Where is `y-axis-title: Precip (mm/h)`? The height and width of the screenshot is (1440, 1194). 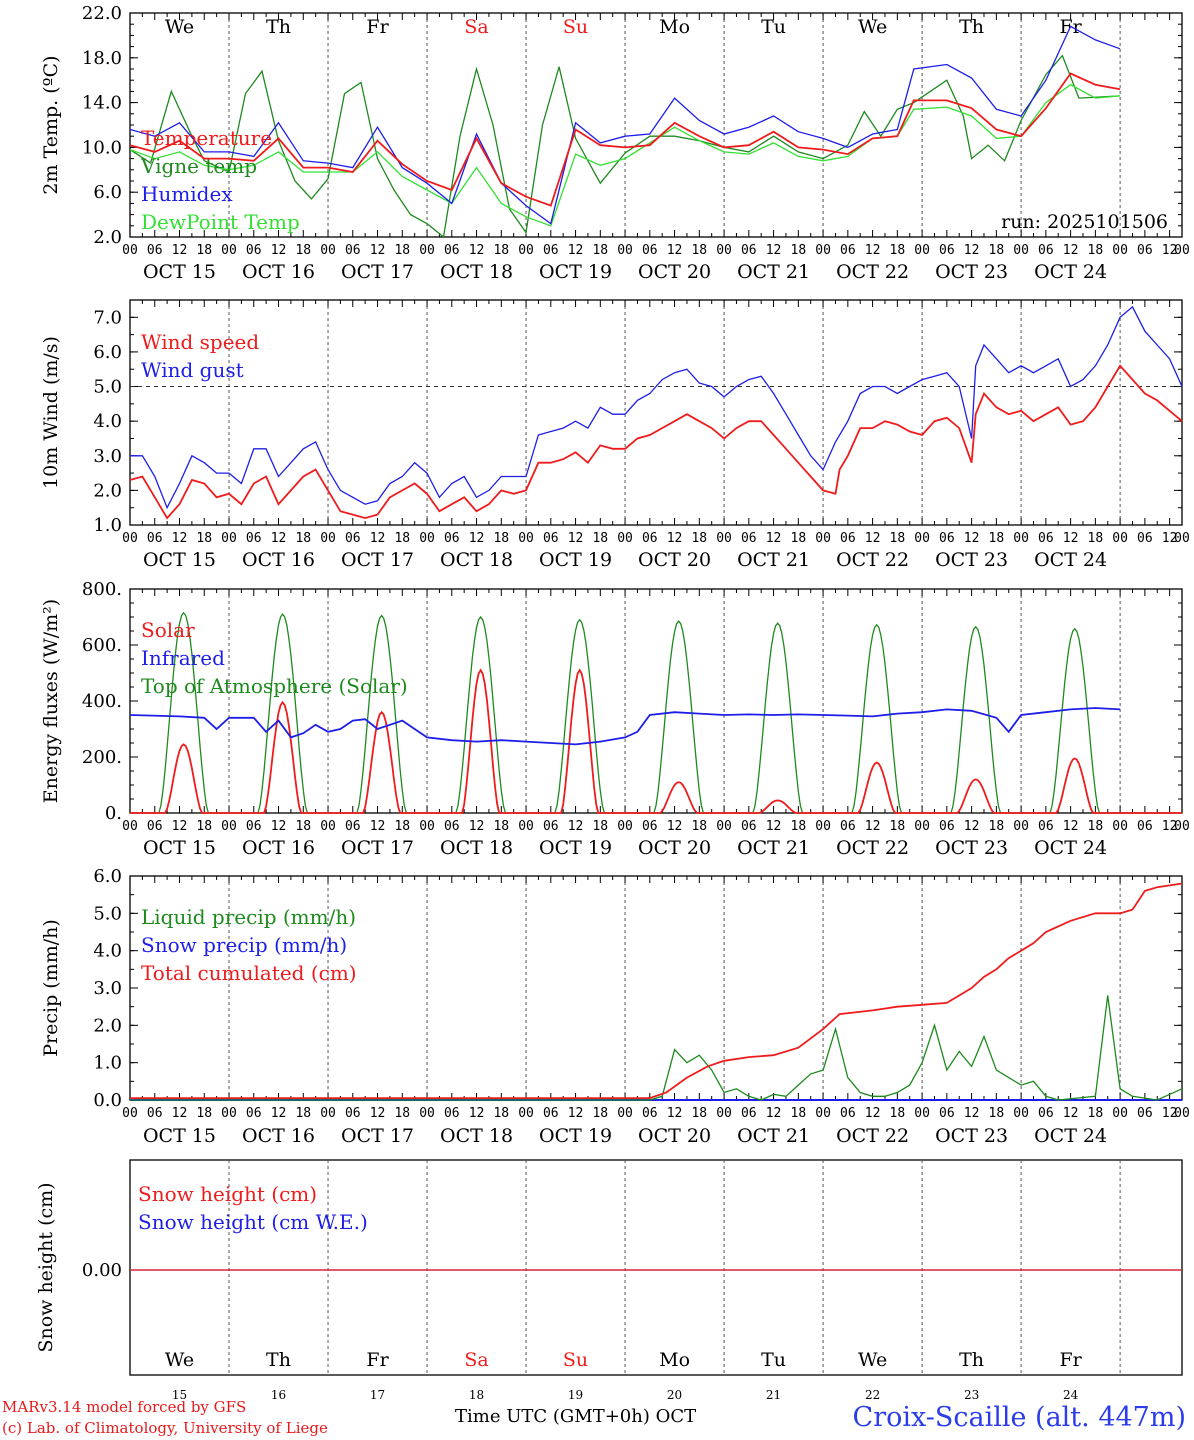 y-axis-title: Precip (mm/h) is located at coordinates (51, 988).